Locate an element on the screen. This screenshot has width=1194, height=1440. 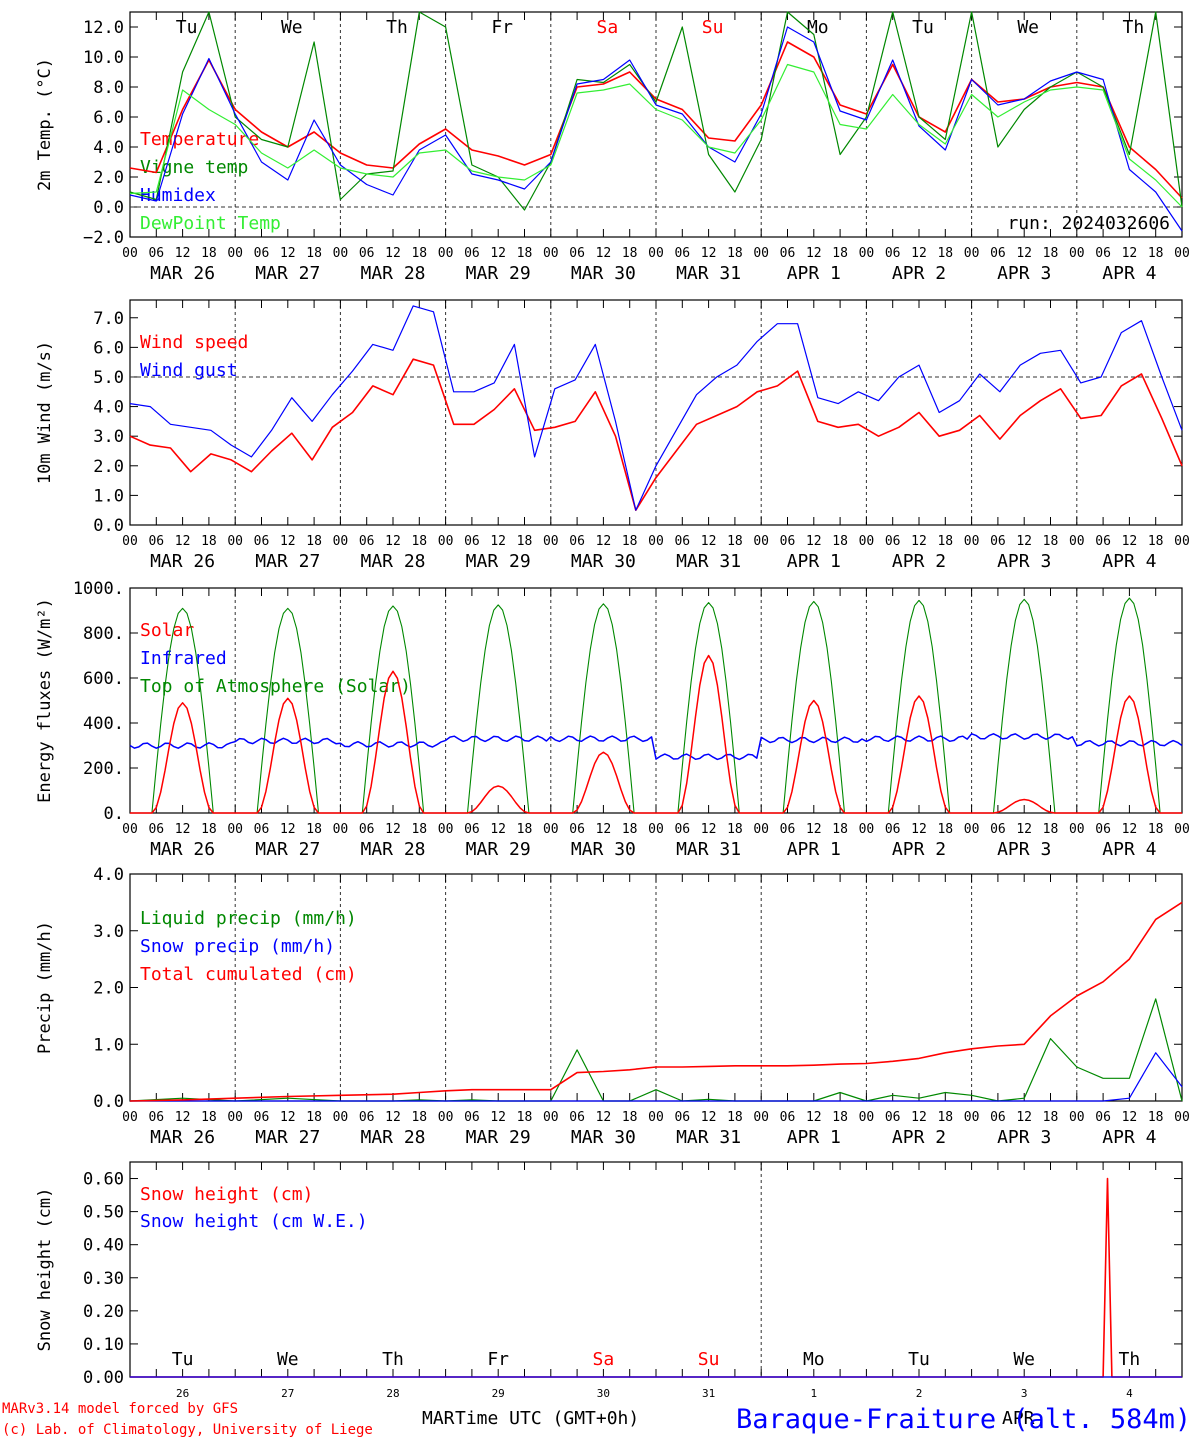
y-tick-label: 200. is located at coordinates (103, 769).